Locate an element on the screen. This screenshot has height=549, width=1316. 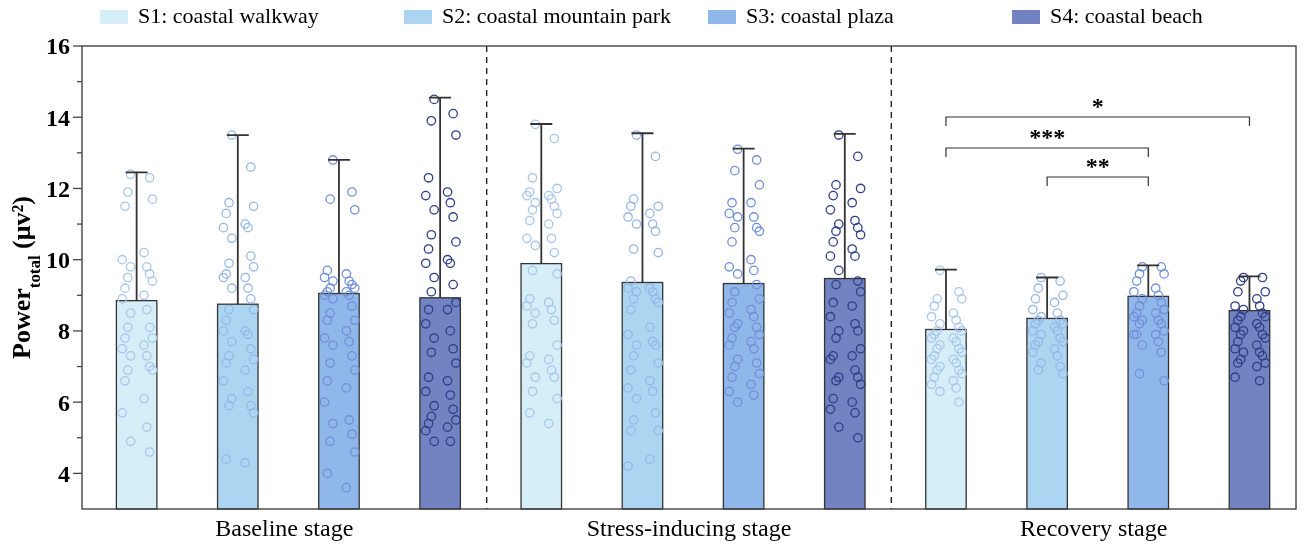
y-tick-label: 14 is located at coordinates (58, 117).